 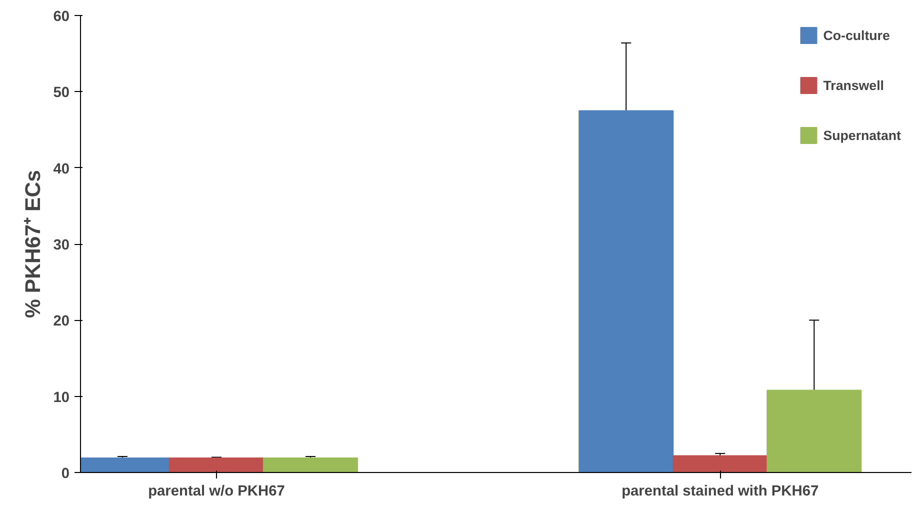 What do you see at coordinates (61, 322) in the screenshot?
I see `y-tick-label: 20` at bounding box center [61, 322].